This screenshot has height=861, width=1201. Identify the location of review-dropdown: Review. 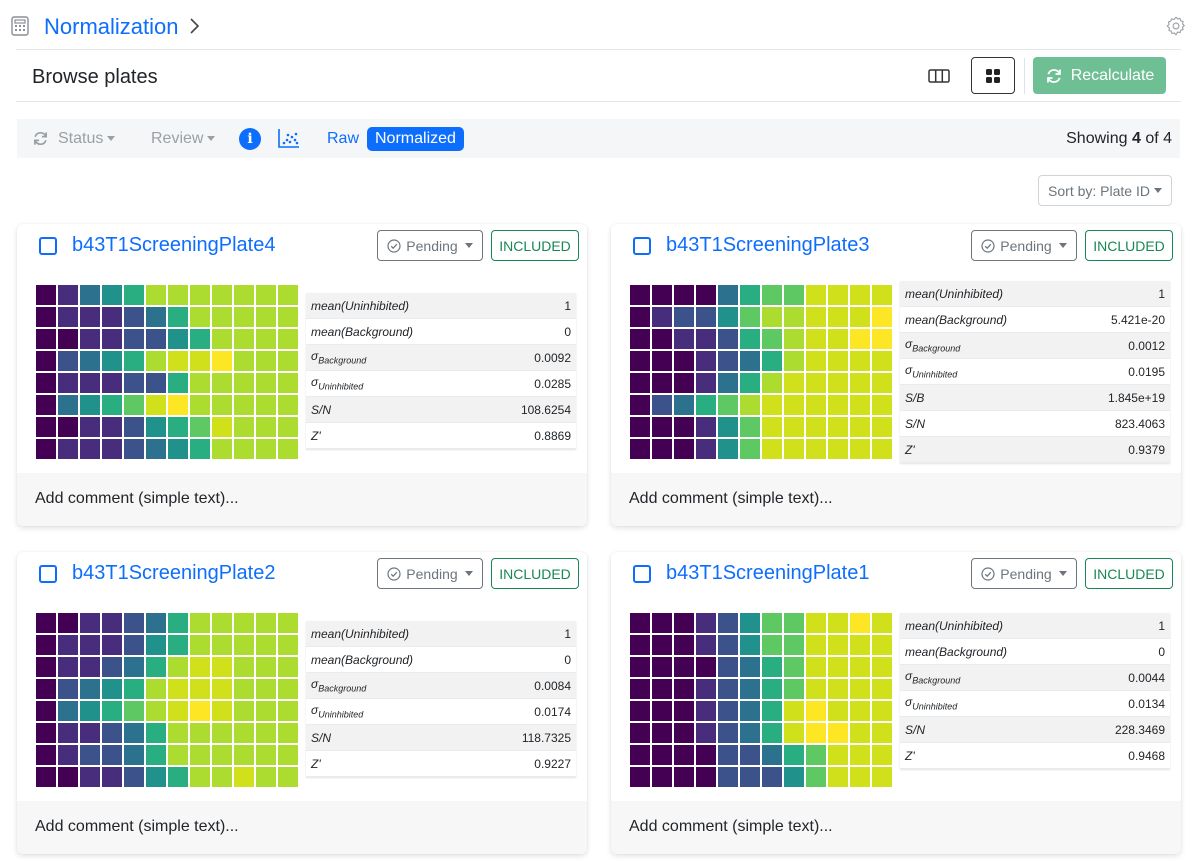
(183, 138).